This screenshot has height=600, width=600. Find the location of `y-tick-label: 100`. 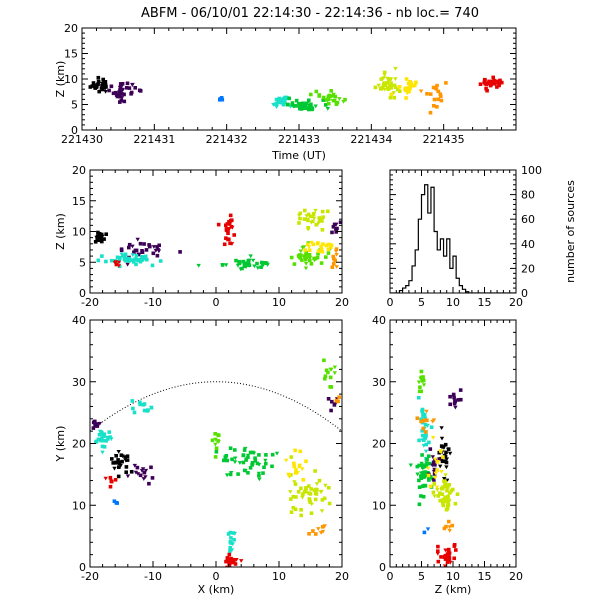

y-tick-label: 100 is located at coordinates (531, 170).